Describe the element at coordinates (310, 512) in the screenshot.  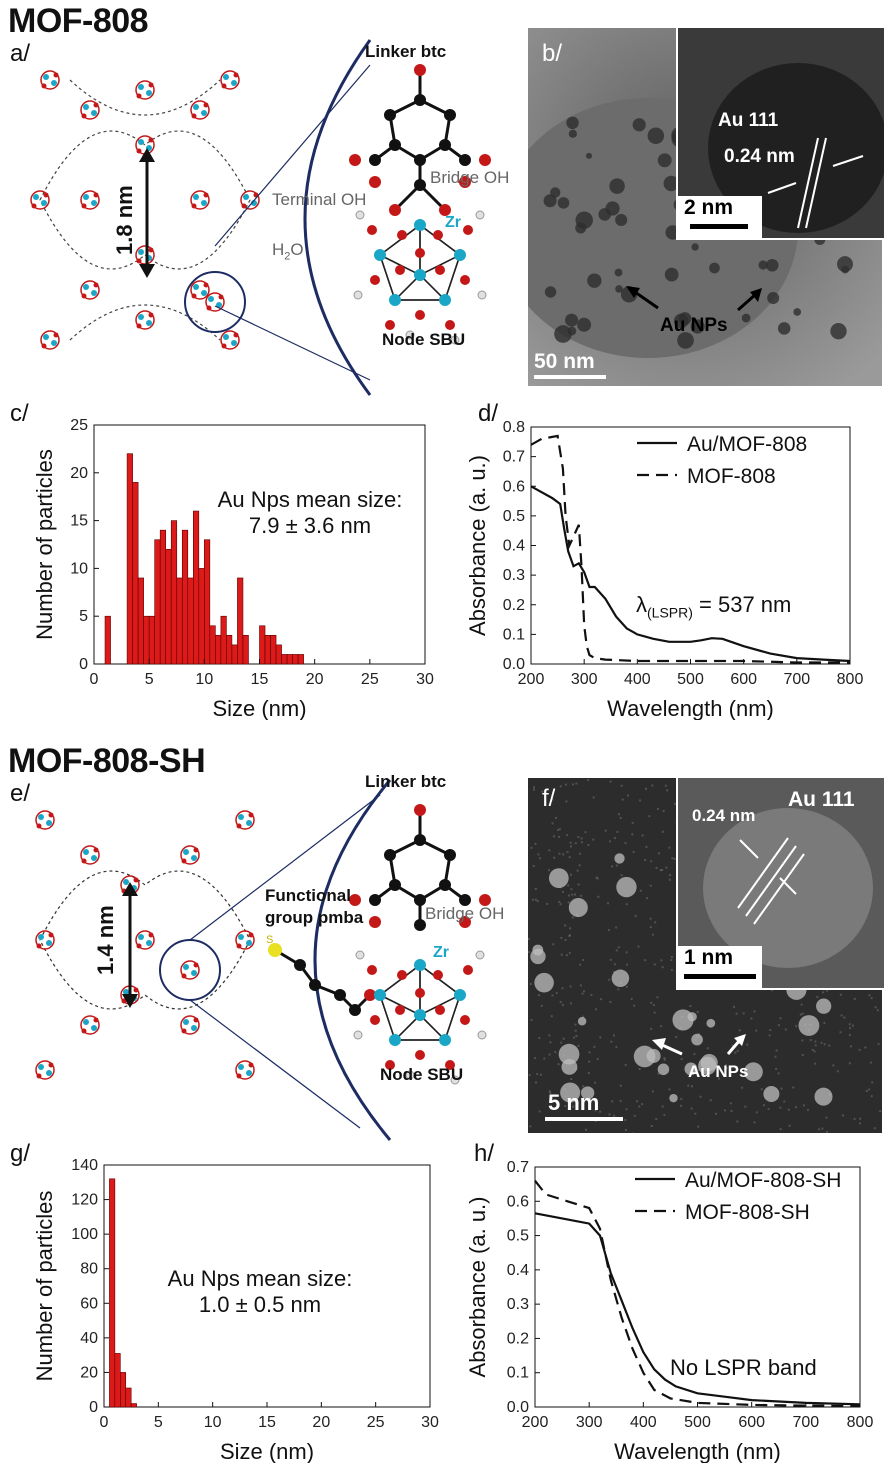
I see `mean-size-annotation-c: Au Nps mean size: 7.9 ± 3.6 nm` at that location.